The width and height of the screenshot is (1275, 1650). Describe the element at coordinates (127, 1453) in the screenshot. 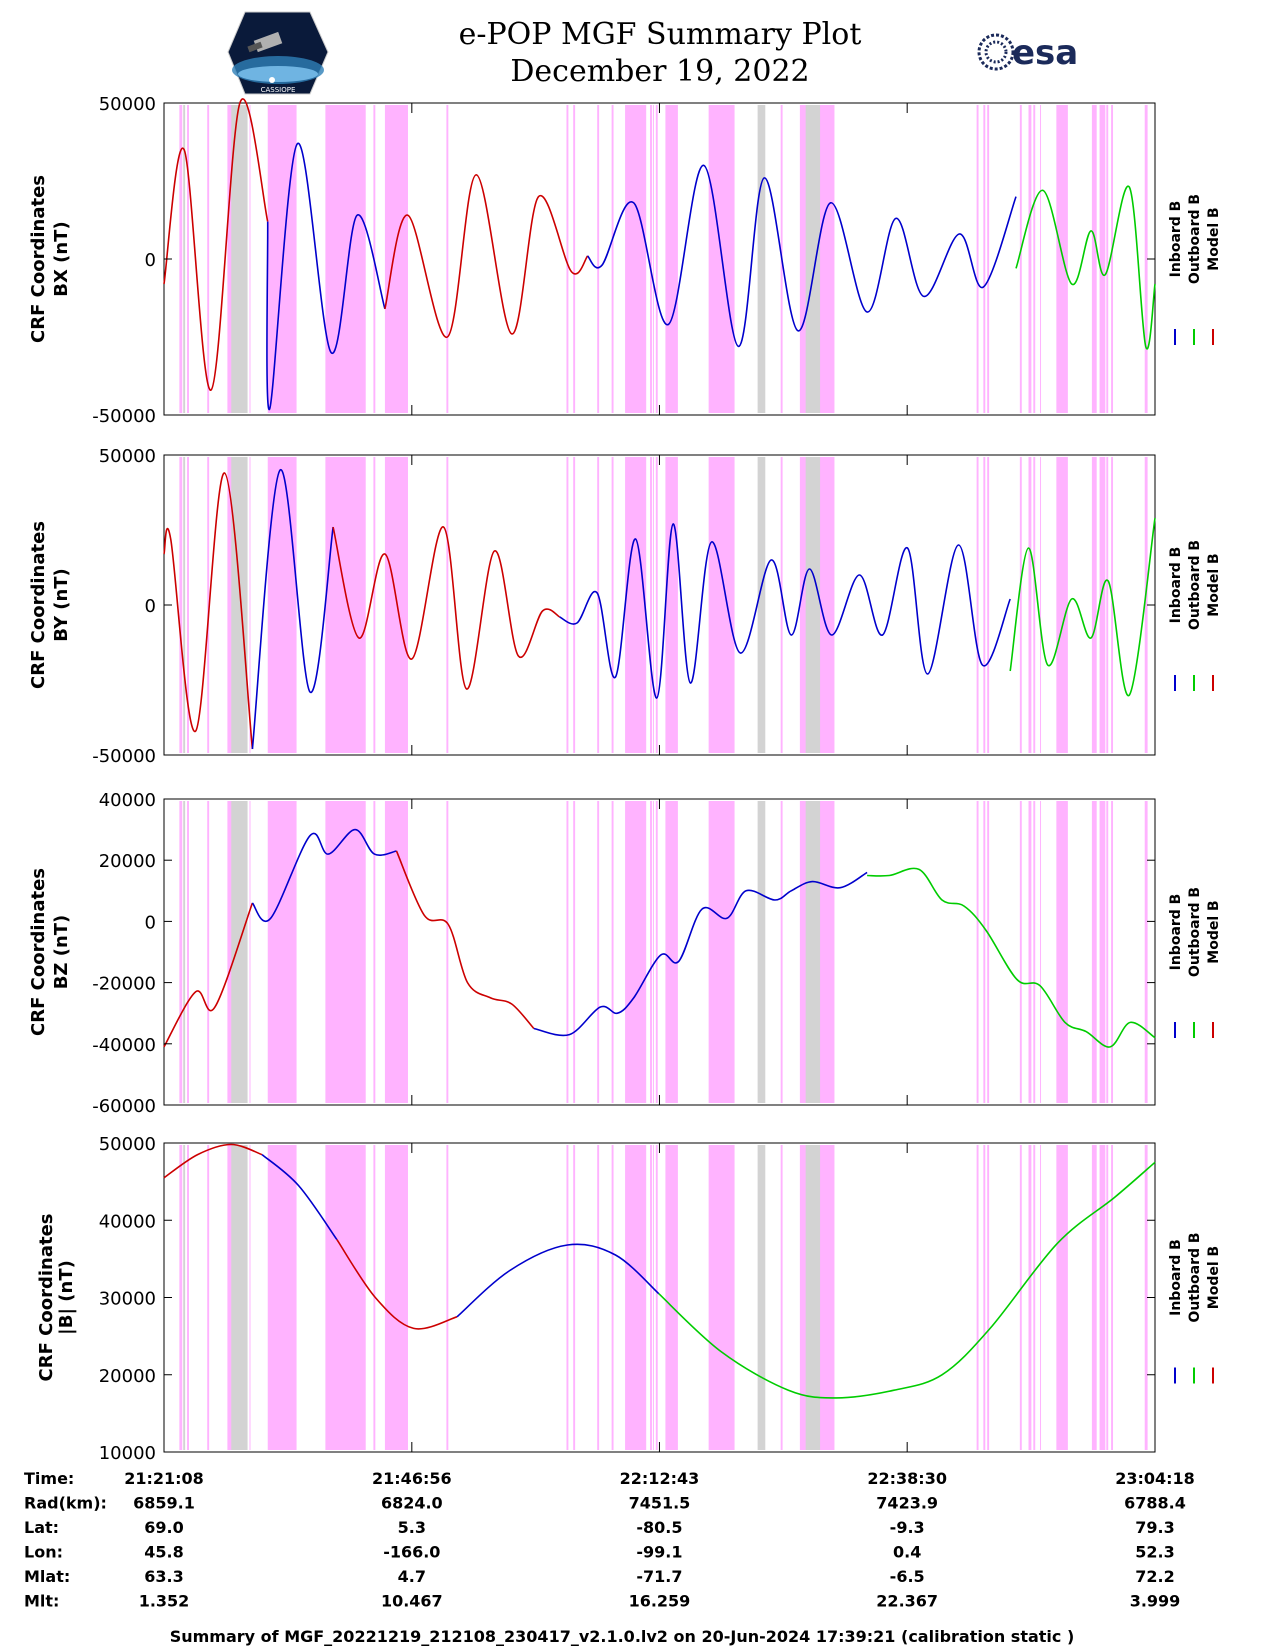

I see `y-tick-label: 10000` at that location.